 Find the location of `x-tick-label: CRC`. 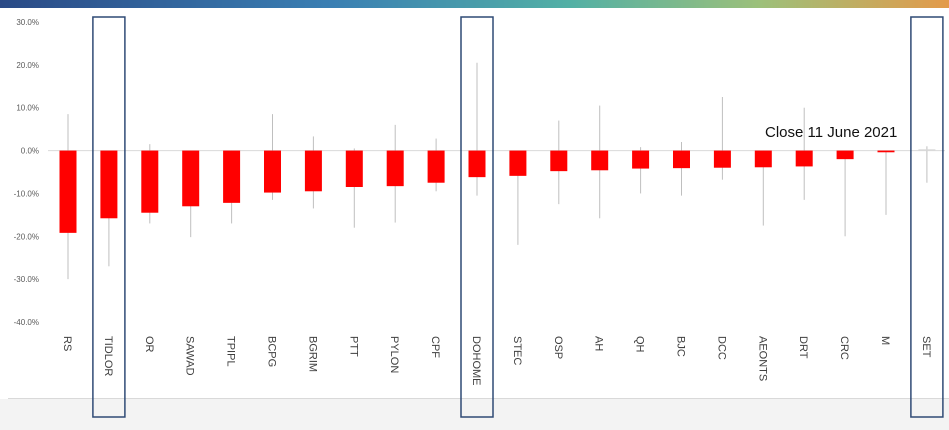

x-tick-label: CRC is located at coordinates (844, 348).